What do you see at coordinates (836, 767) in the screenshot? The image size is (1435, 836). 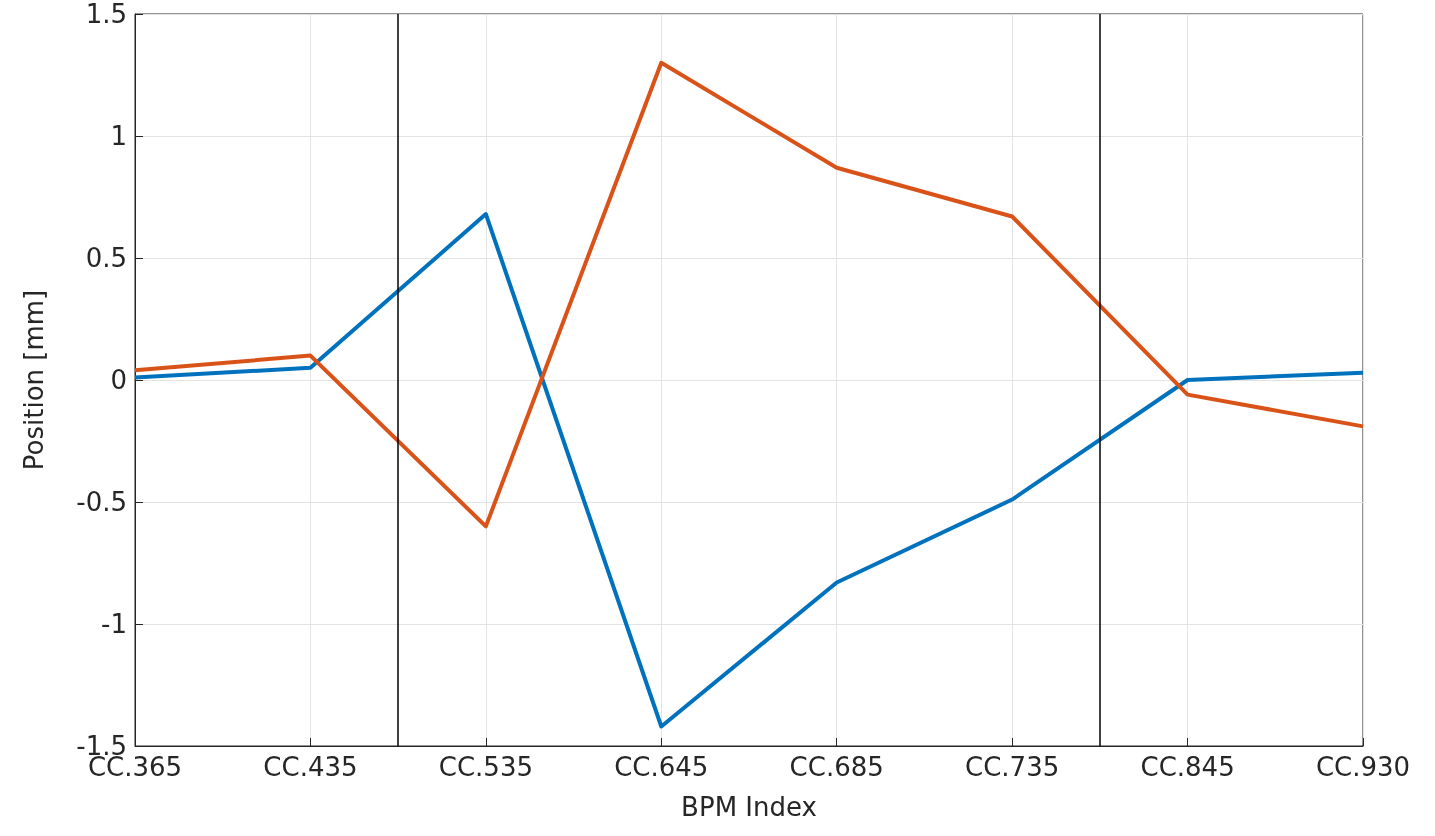 I see `x-tick-label: CC.685` at bounding box center [836, 767].